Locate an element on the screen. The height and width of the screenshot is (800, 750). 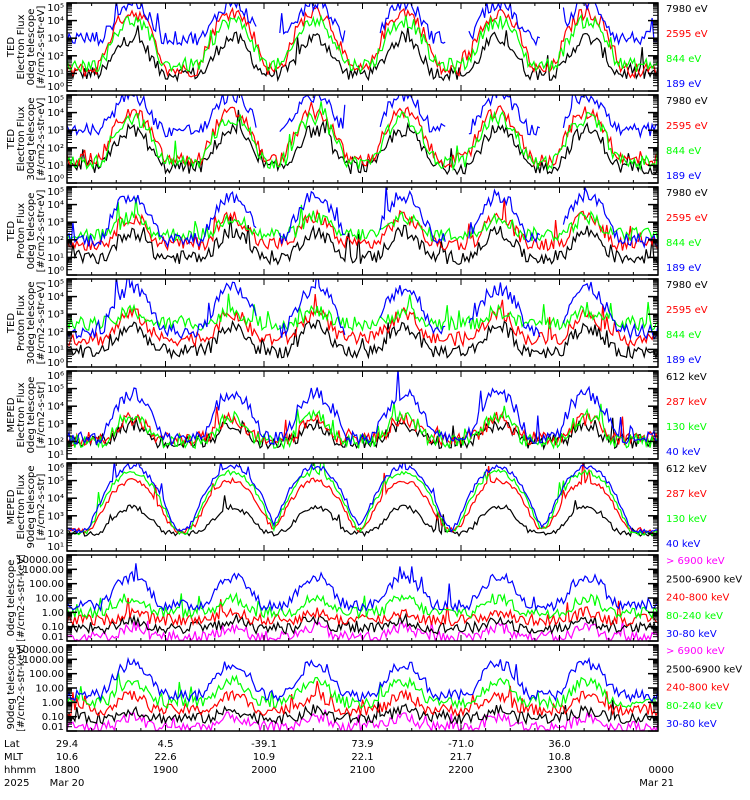
series-240-800-kev is located at coordinates (362, 698).